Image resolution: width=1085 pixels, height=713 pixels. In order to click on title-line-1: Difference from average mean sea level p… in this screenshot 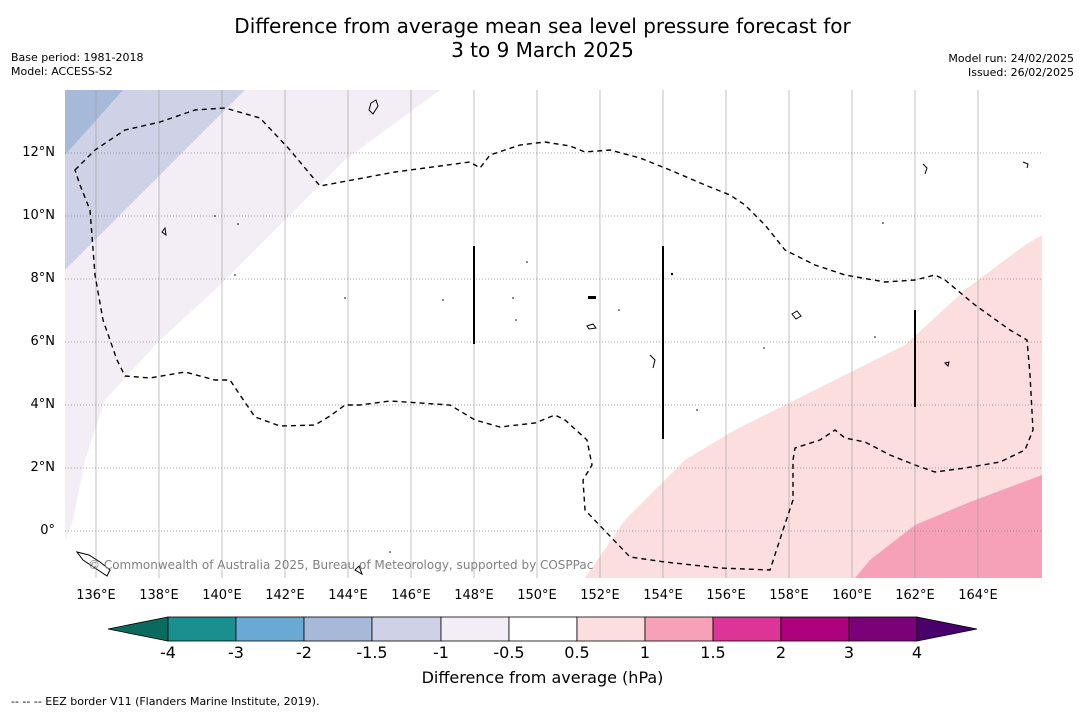, I will do `click(542, 26)`.